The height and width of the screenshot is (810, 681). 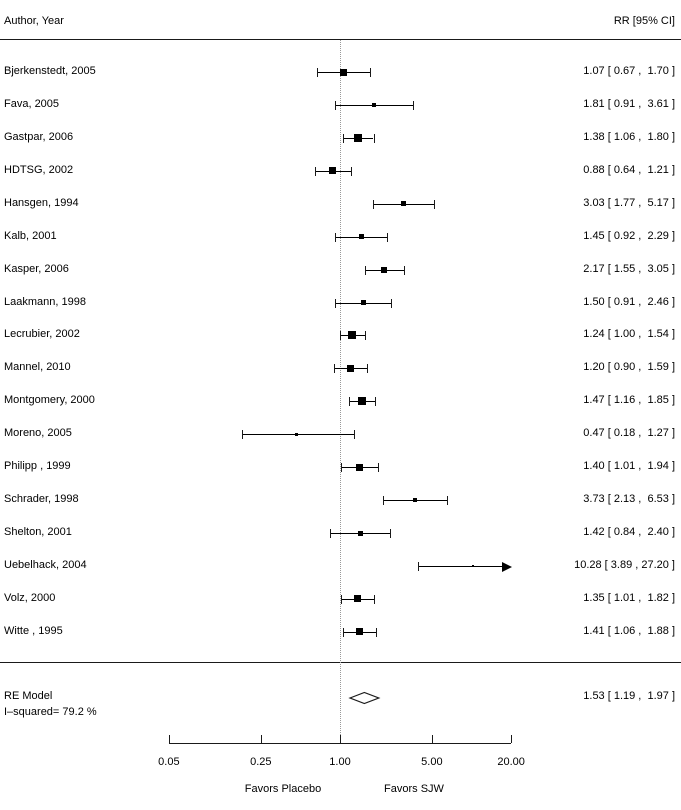 What do you see at coordinates (169, 762) in the screenshot?
I see `x-axis-tick-label: 0.05` at bounding box center [169, 762].